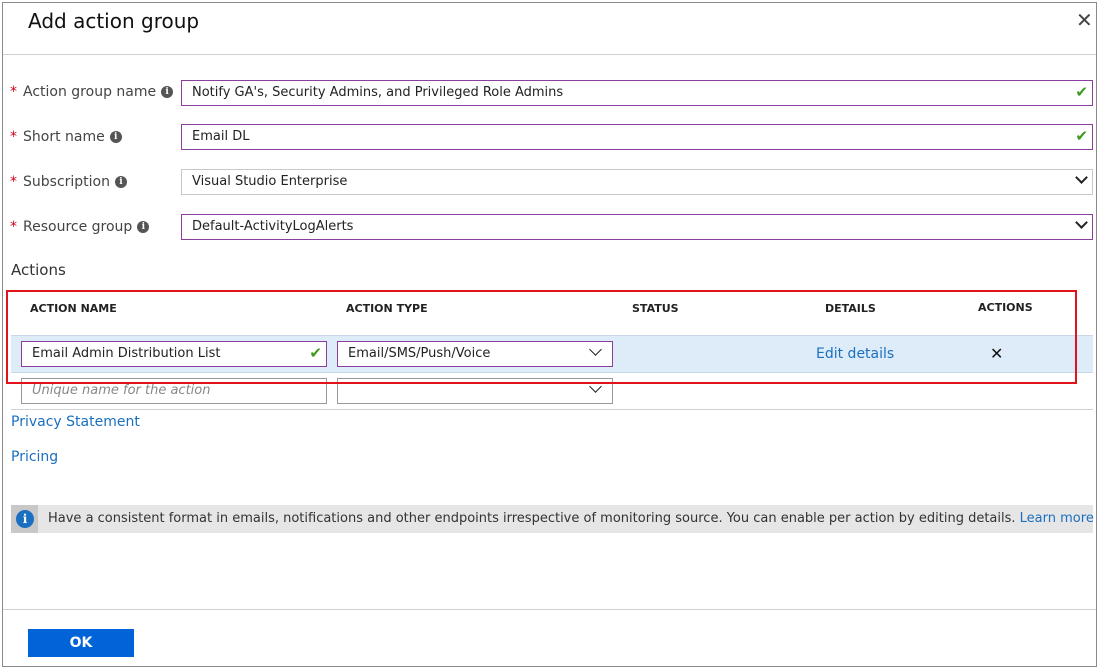 The image size is (1099, 671). What do you see at coordinates (637, 137) in the screenshot?
I see `short-name-input: Email DL ✔` at bounding box center [637, 137].